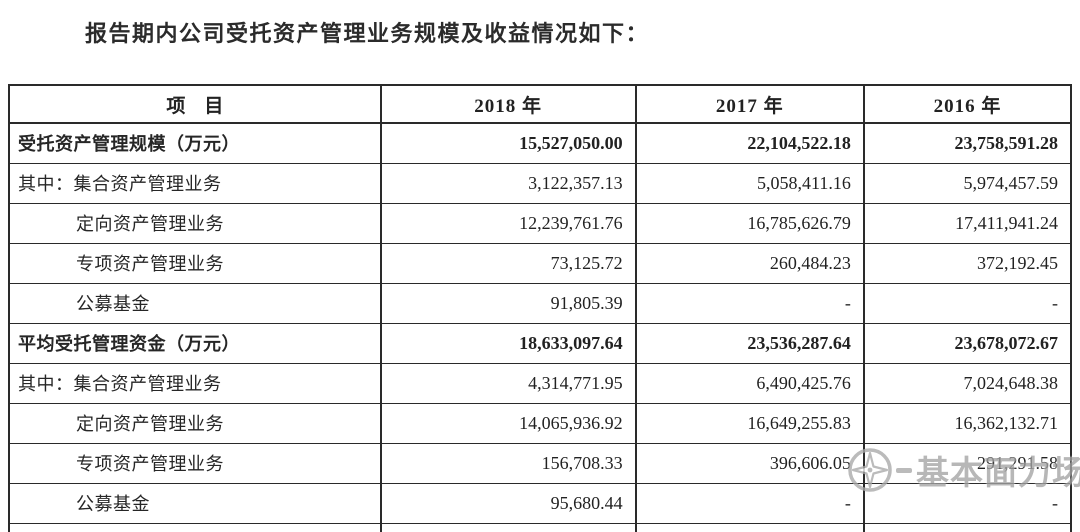 Image resolution: width=1080 pixels, height=532 pixels. Describe the element at coordinates (749, 223) in the screenshot. I see `value-cell-2017: 16,785,626.79` at that location.